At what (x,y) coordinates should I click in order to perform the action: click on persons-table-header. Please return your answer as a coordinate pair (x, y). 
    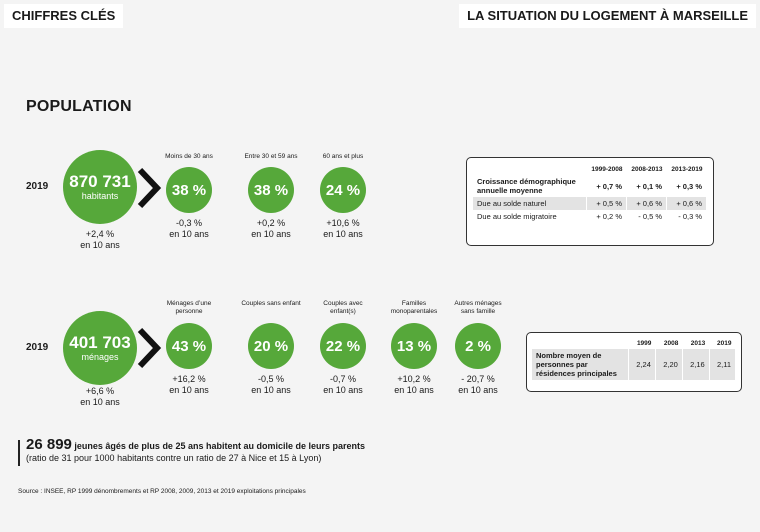
    Looking at the image, I should click on (580, 343).